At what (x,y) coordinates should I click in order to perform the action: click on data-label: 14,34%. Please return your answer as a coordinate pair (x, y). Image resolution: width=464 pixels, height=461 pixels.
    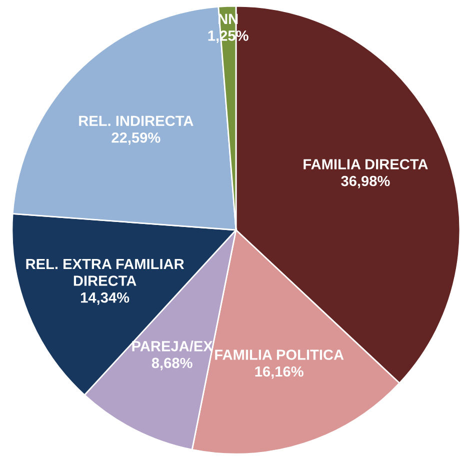
    Looking at the image, I should click on (105, 298).